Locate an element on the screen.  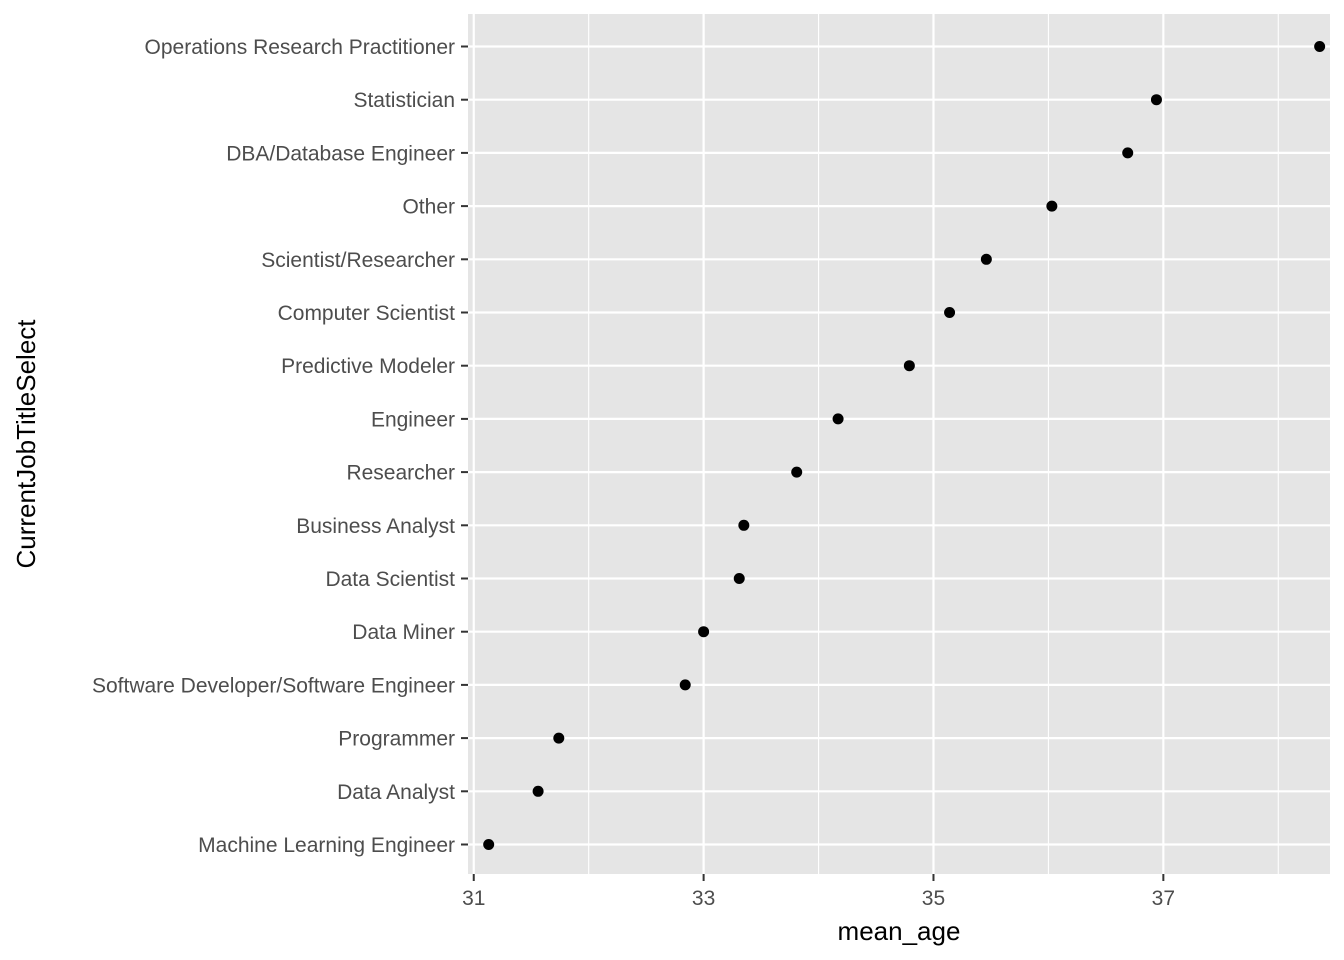
y-tick-label: Engineer is located at coordinates (413, 419).